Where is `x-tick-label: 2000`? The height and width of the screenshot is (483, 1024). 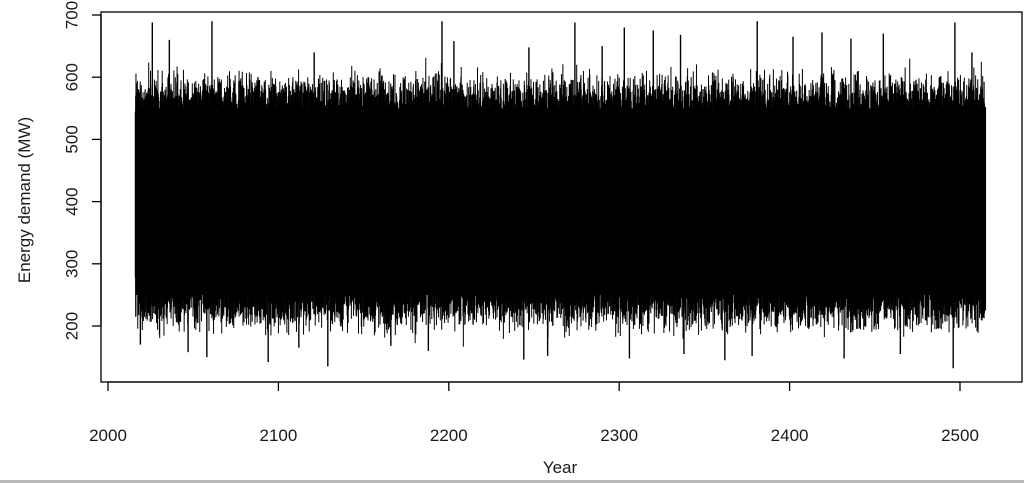
x-tick-label: 2000 is located at coordinates (108, 435).